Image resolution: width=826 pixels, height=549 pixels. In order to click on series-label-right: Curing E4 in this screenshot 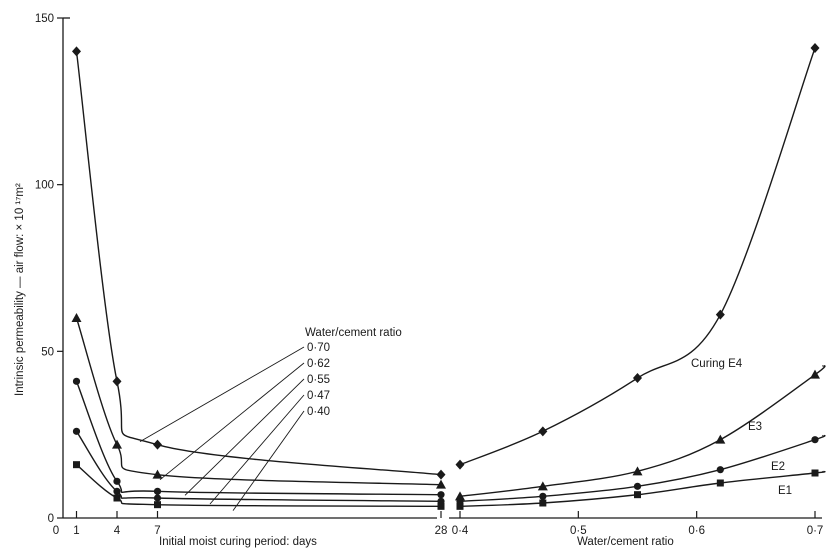, I will do `click(717, 364)`.